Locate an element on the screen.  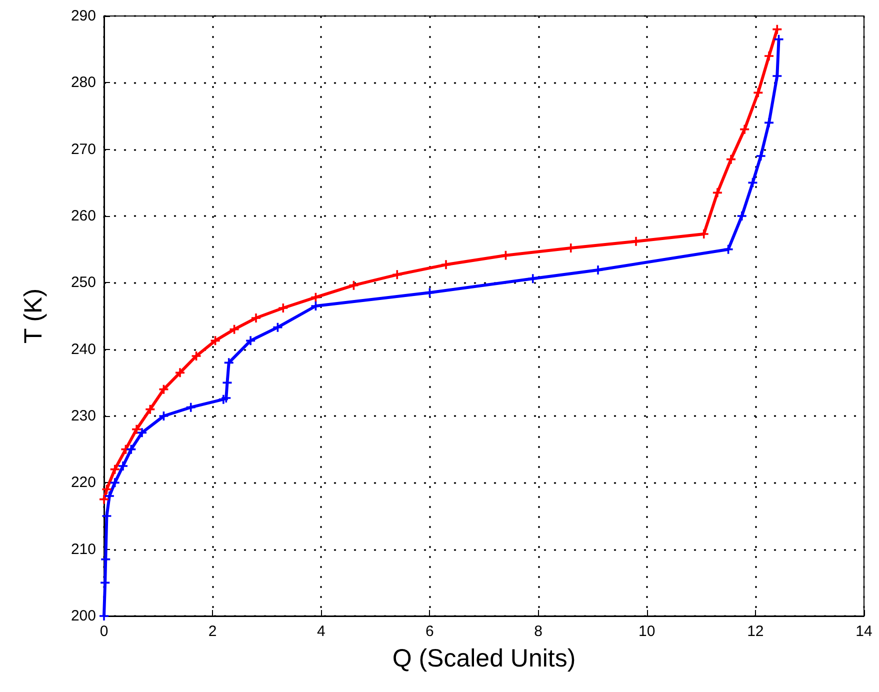
x-tick-label: 8 is located at coordinates (538, 631).